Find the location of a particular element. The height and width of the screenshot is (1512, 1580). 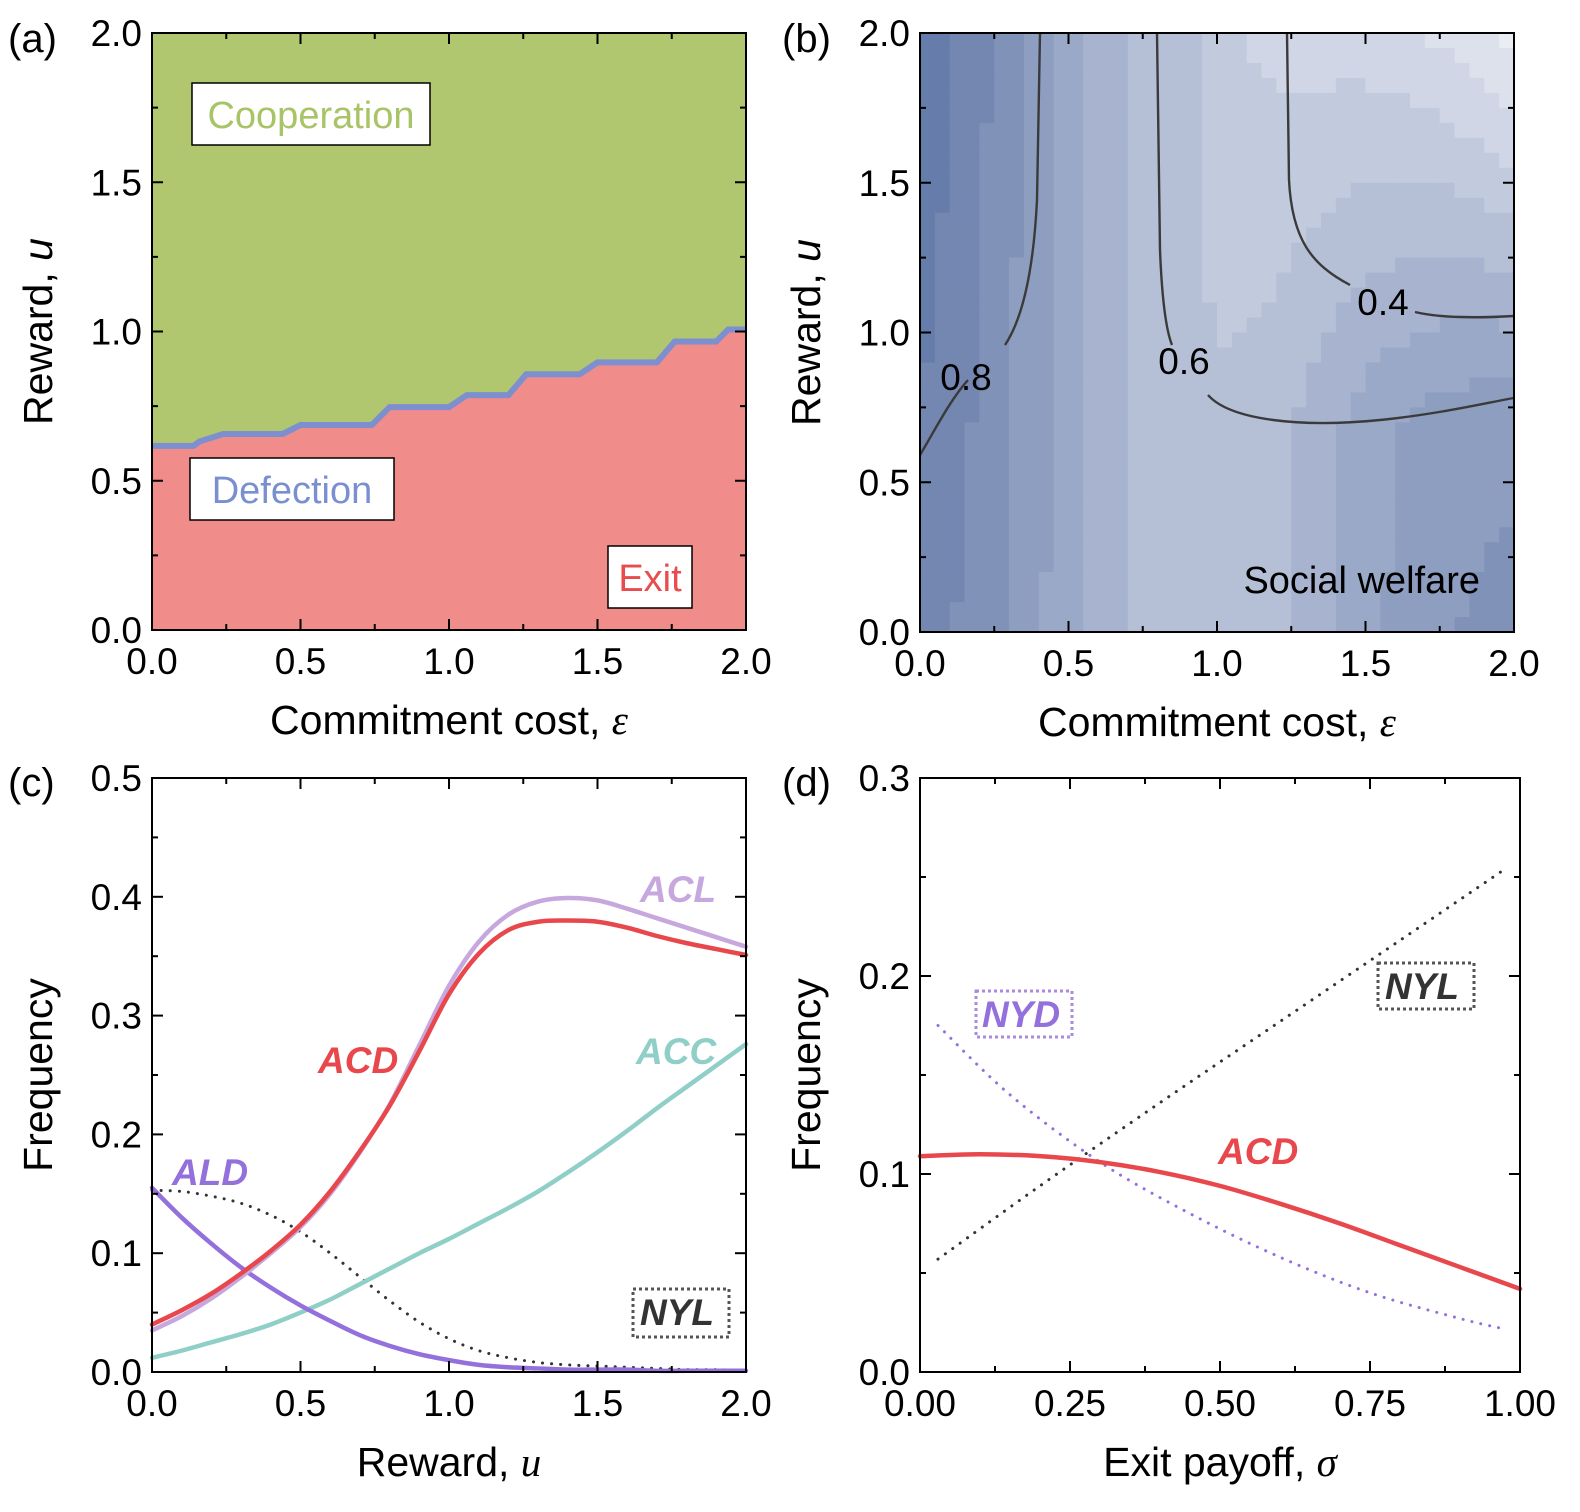

y-tick-label: 0.0 is located at coordinates (116, 630).